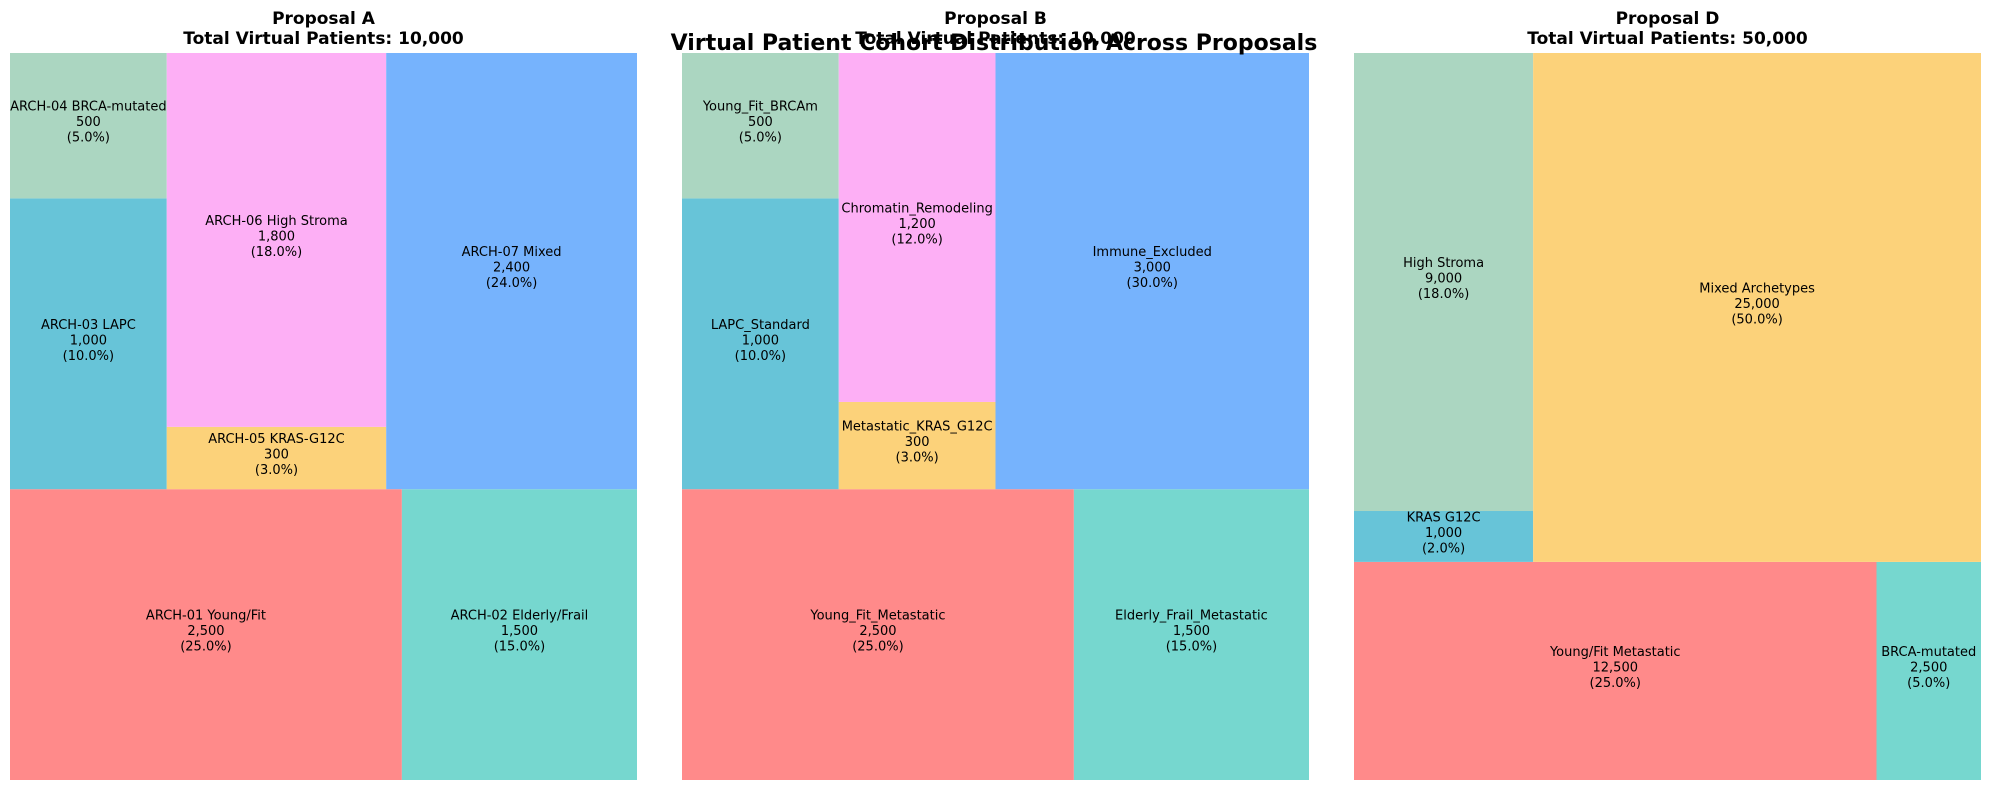 The image size is (1989, 790). Describe the element at coordinates (88, 123) in the screenshot. I see `treemap-cell-label: ARCH-04 BRCA-mutated 500 (5.0%)` at that location.